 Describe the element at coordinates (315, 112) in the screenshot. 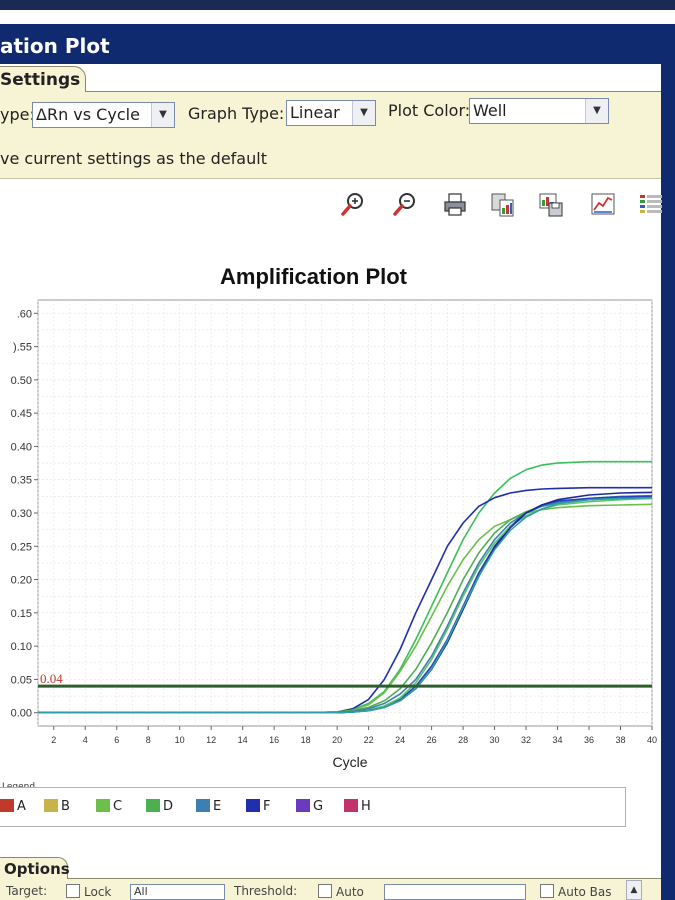

I see `graph-type-value: Linear` at that location.